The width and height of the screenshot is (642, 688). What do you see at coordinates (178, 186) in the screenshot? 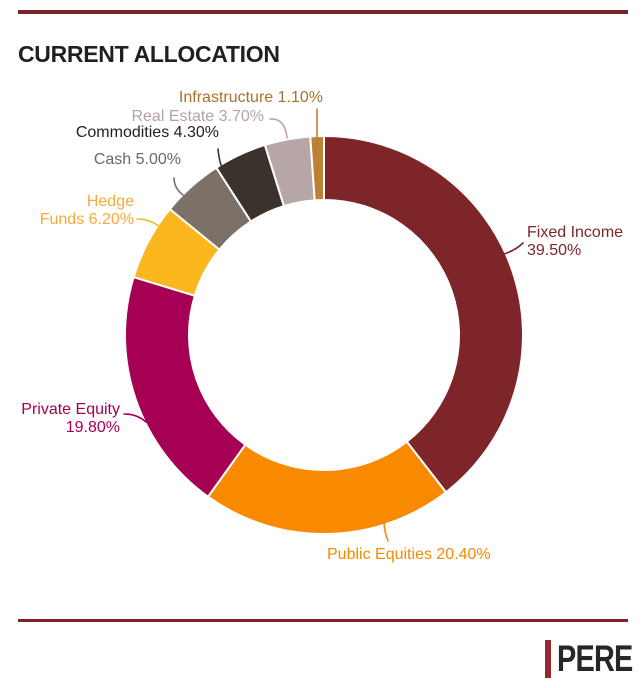
I see `leader-line-cash` at bounding box center [178, 186].